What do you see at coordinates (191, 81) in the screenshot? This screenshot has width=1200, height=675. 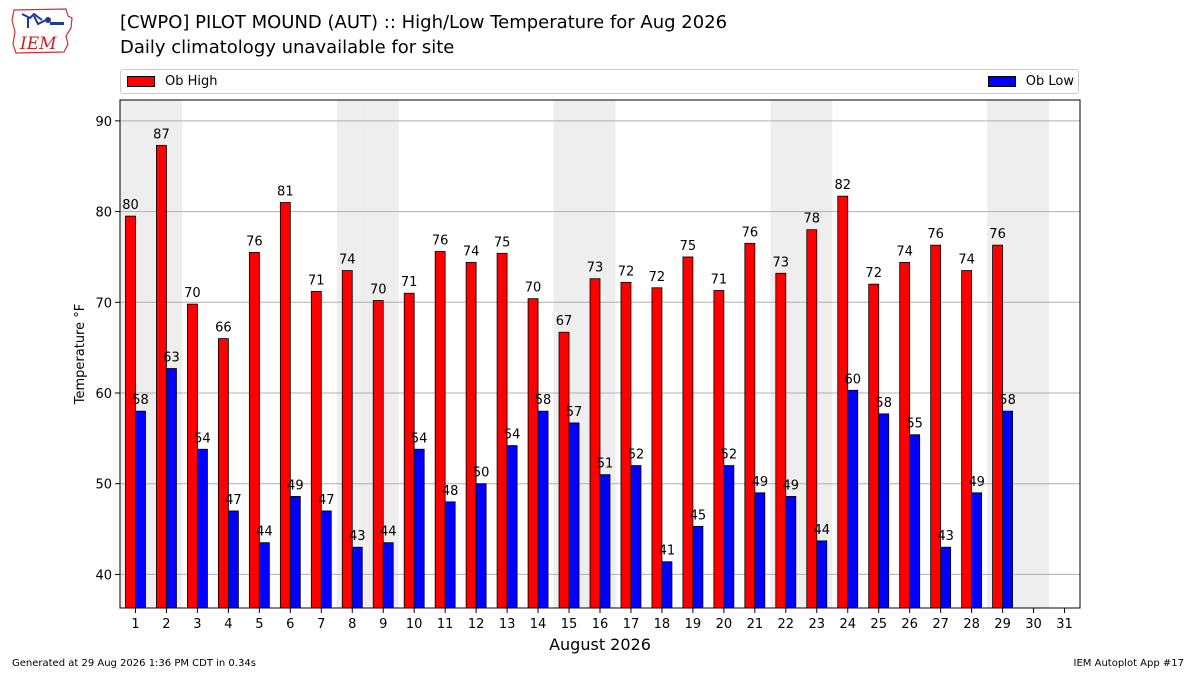 I see `legend-label-high: Ob High` at bounding box center [191, 81].